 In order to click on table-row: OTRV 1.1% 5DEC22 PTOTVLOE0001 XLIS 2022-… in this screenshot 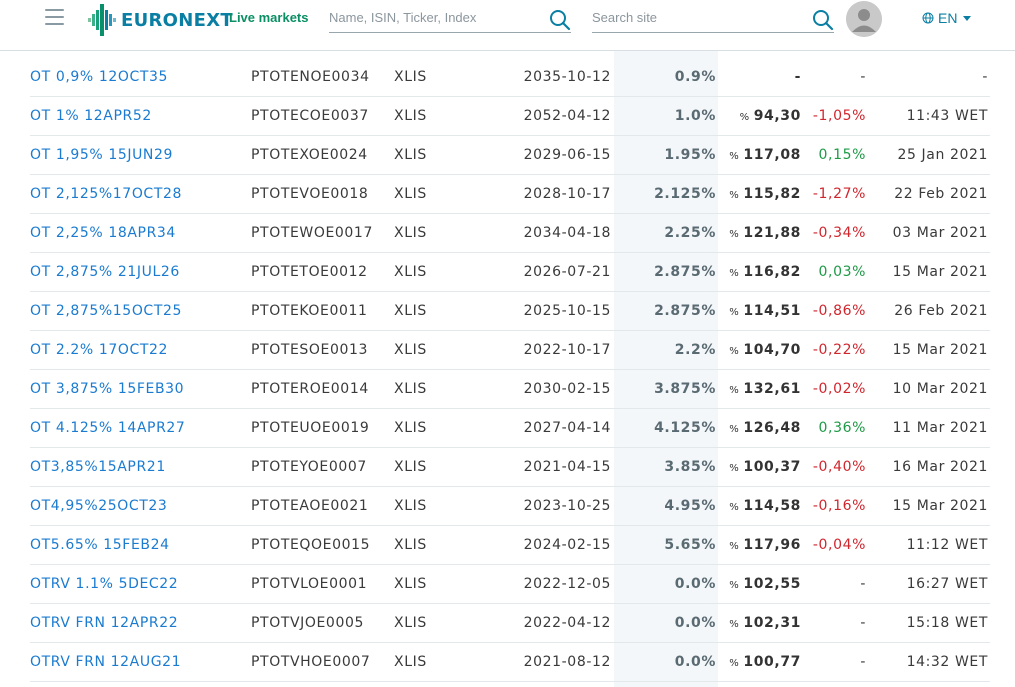, I will do `click(510, 584)`.